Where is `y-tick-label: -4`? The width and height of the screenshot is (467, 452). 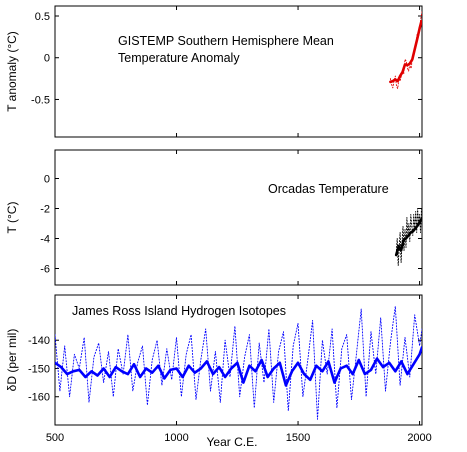 y-tick-label: -4 is located at coordinates (45, 240).